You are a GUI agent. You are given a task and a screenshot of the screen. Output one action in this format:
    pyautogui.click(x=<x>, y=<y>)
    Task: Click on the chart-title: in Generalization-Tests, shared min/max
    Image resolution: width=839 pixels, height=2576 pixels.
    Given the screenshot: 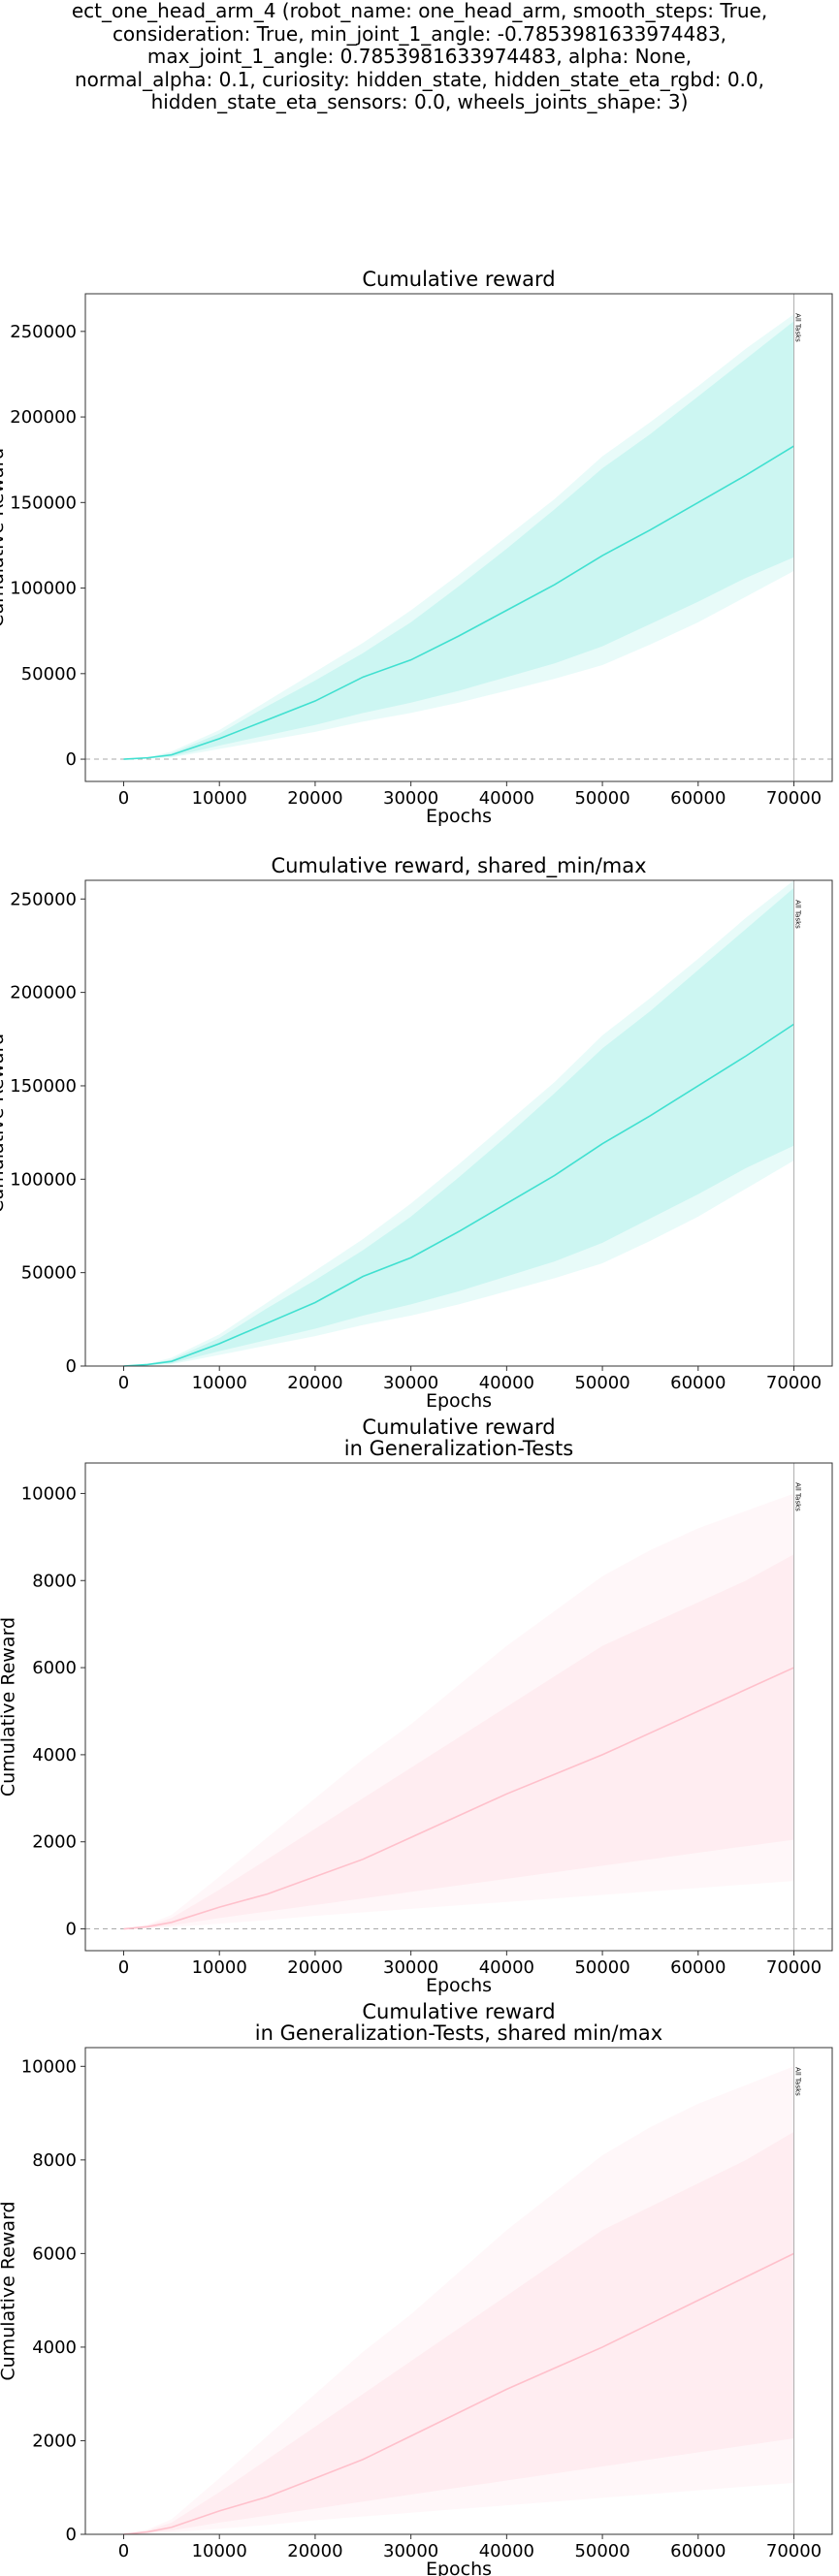 What is the action you would take?
    pyautogui.click(x=458, y=2033)
    